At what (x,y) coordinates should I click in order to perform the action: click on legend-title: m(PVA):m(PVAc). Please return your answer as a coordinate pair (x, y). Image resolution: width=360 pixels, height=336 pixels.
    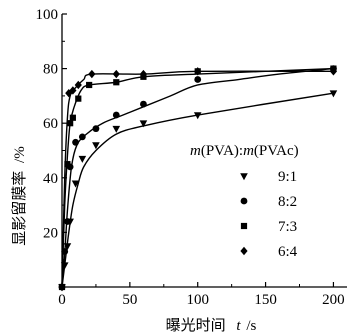
    Looking at the image, I should click on (244, 151).